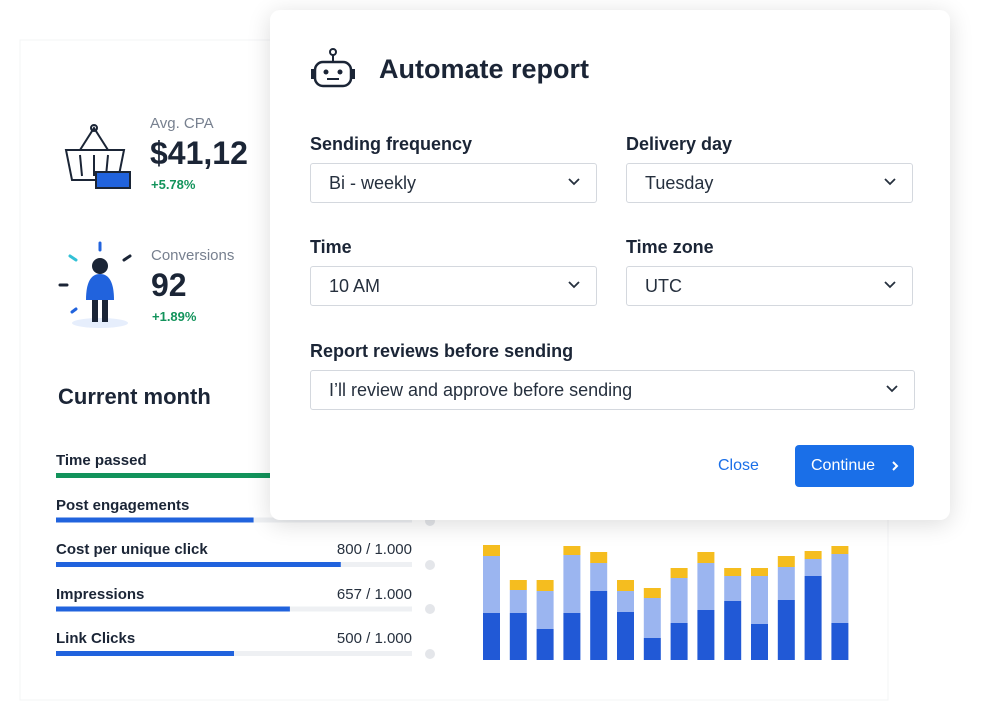 This screenshot has width=1000, height=710. I want to click on progress-label: Post engagements, so click(123, 505).